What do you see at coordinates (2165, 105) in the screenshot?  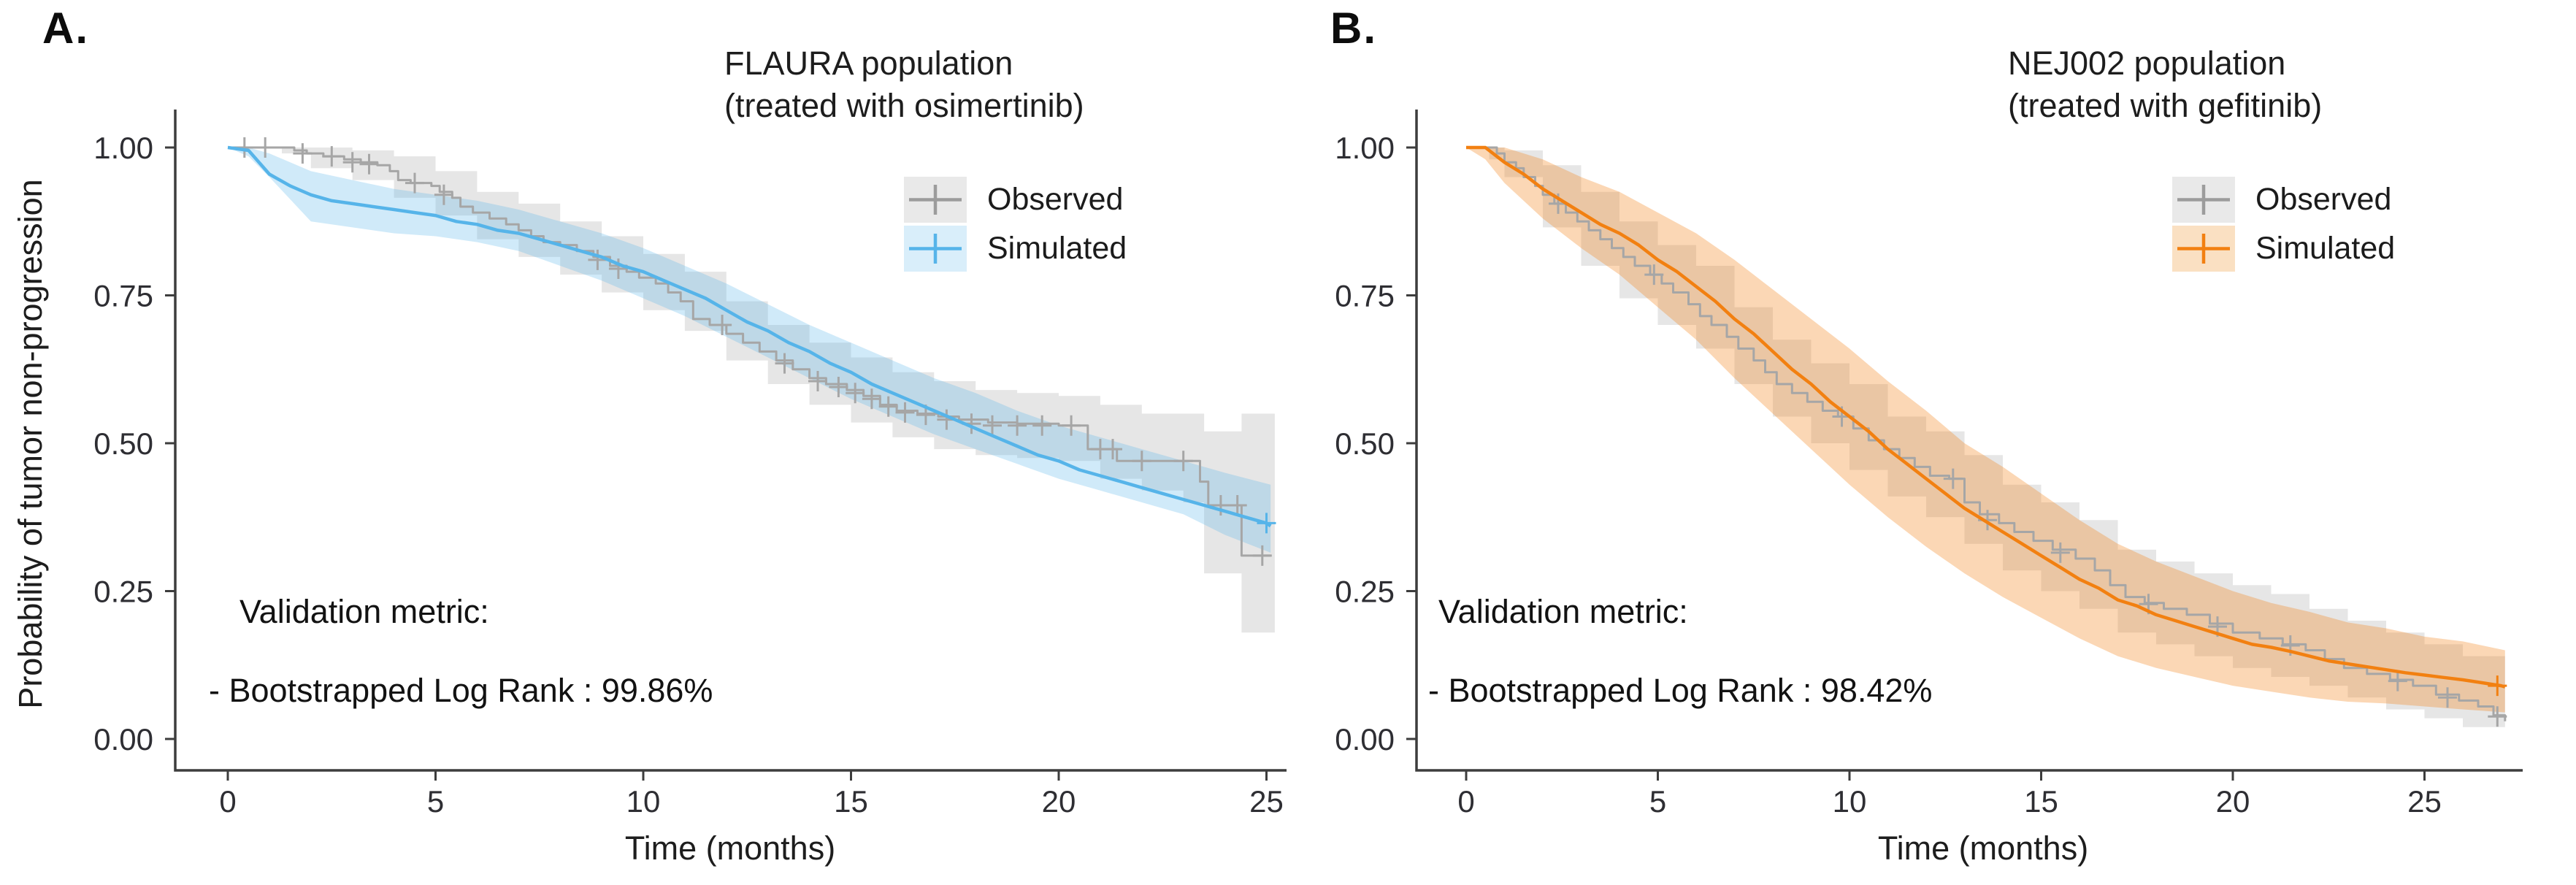 I see `plot-title-line2: (treated with gefitinib)` at bounding box center [2165, 105].